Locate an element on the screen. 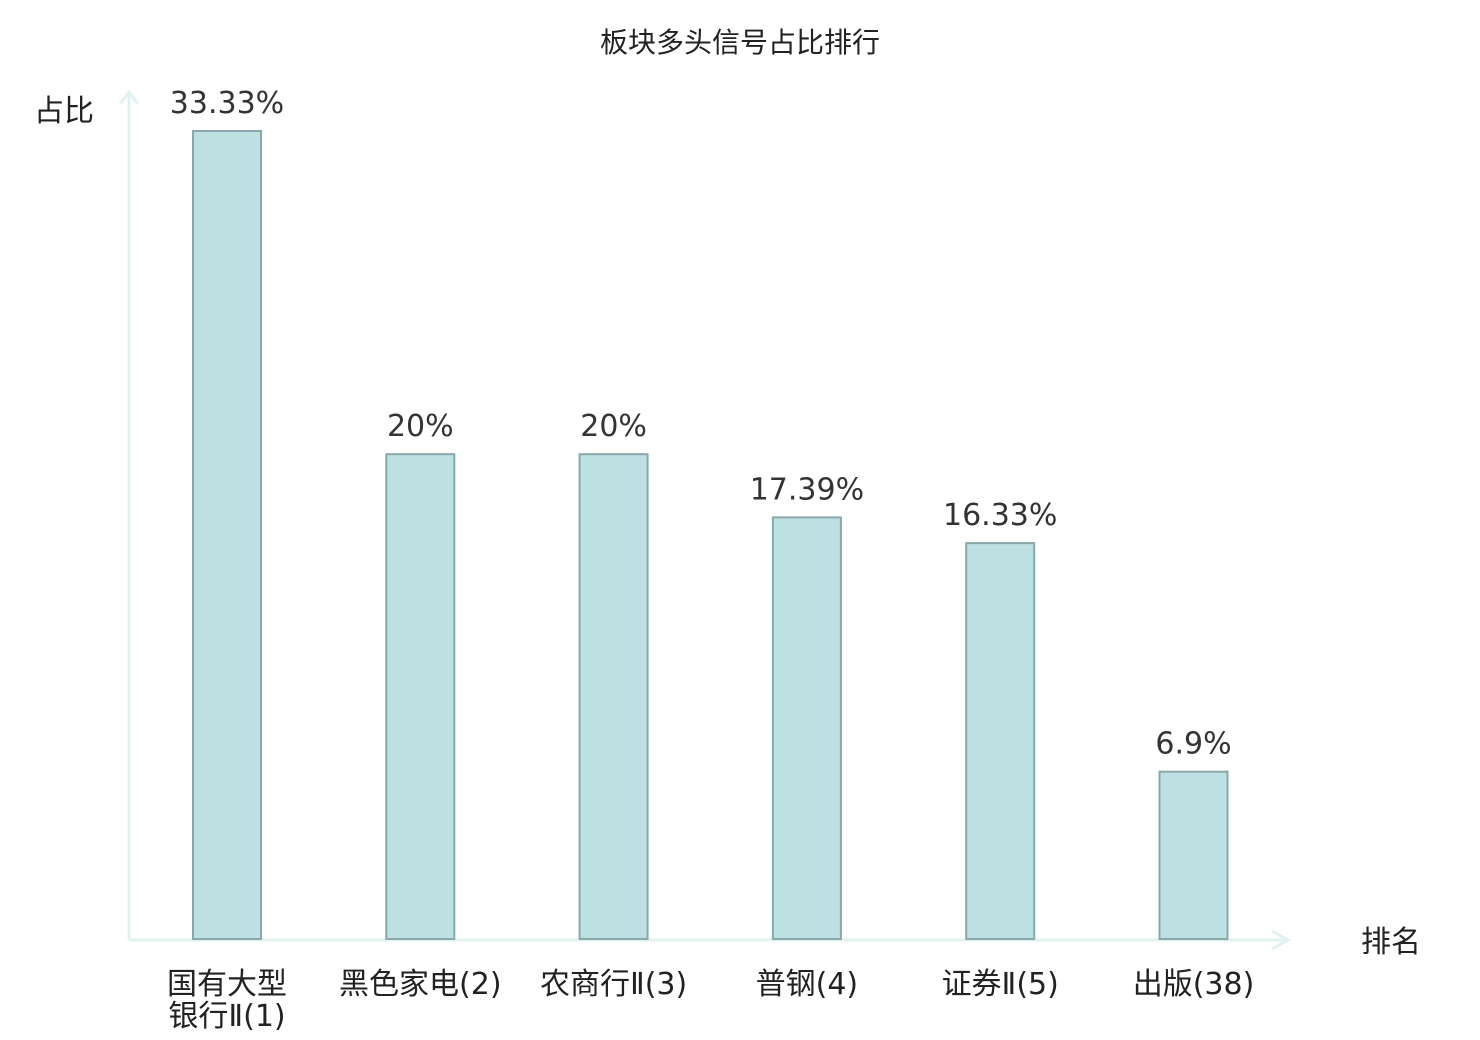 The width and height of the screenshot is (1480, 1040). category-label-1-line-1: 国有大型 is located at coordinates (227, 984).